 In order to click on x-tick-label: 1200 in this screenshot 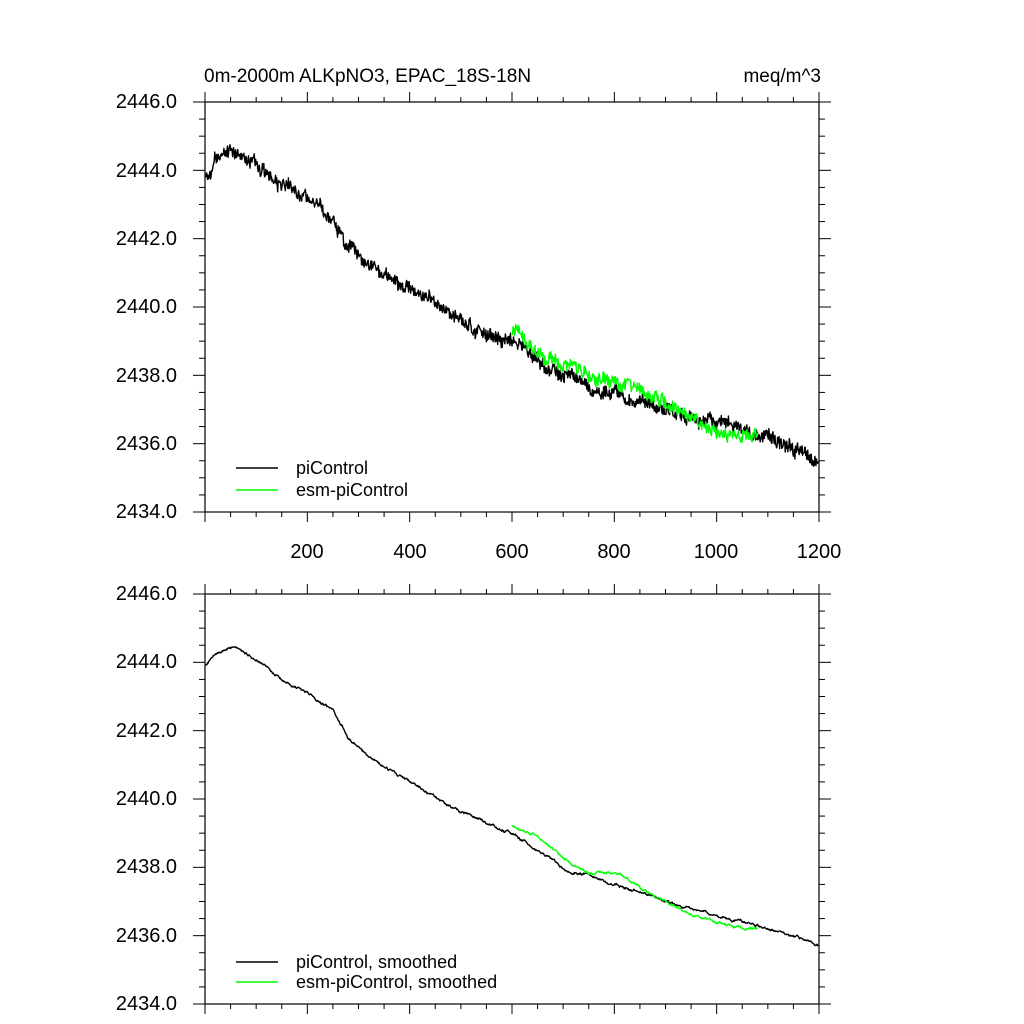, I will do `click(819, 552)`.